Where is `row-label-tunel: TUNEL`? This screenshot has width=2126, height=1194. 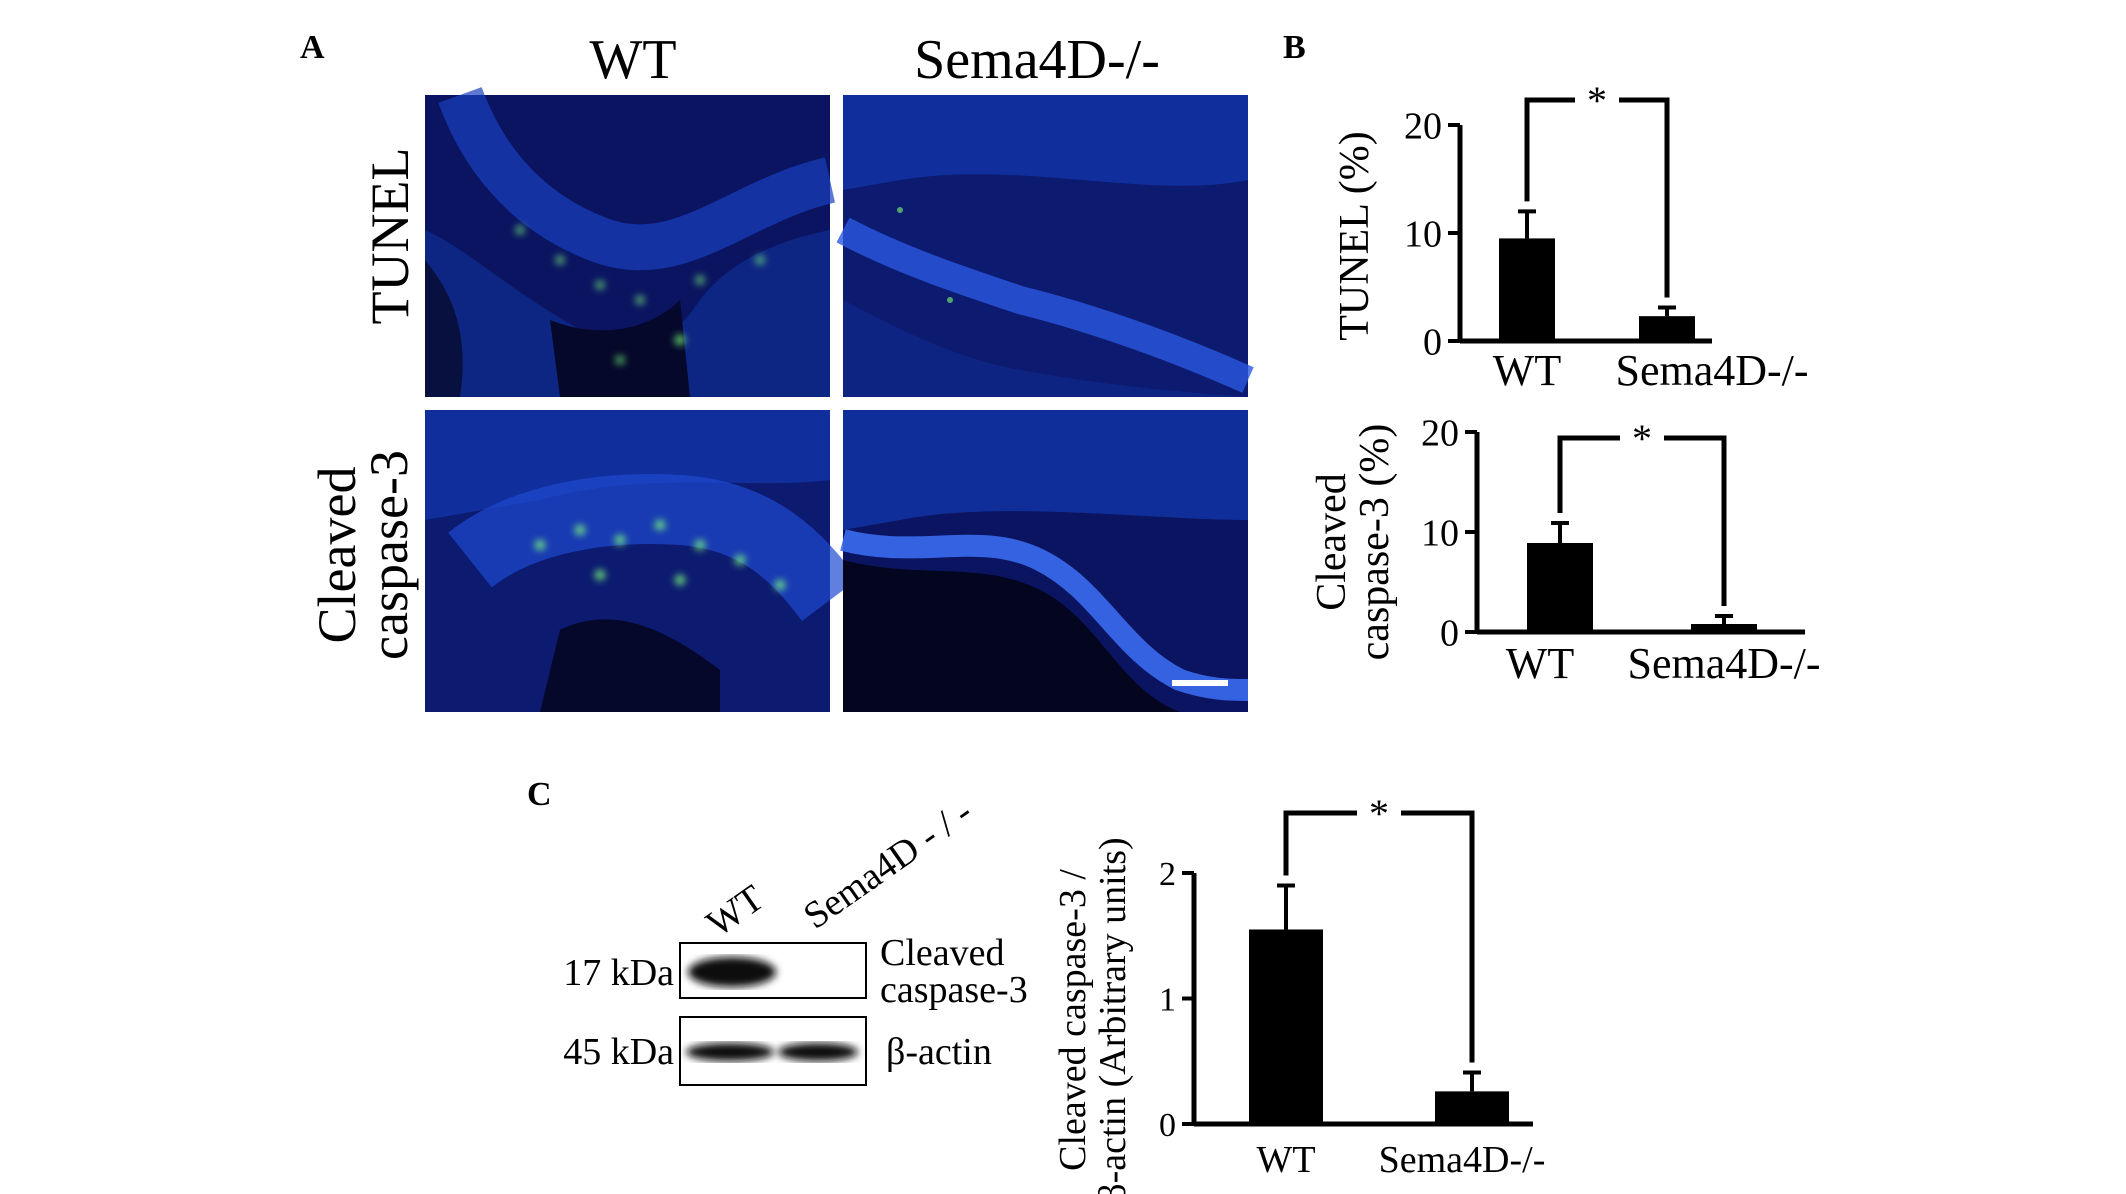 row-label-tunel: TUNEL is located at coordinates (390, 236).